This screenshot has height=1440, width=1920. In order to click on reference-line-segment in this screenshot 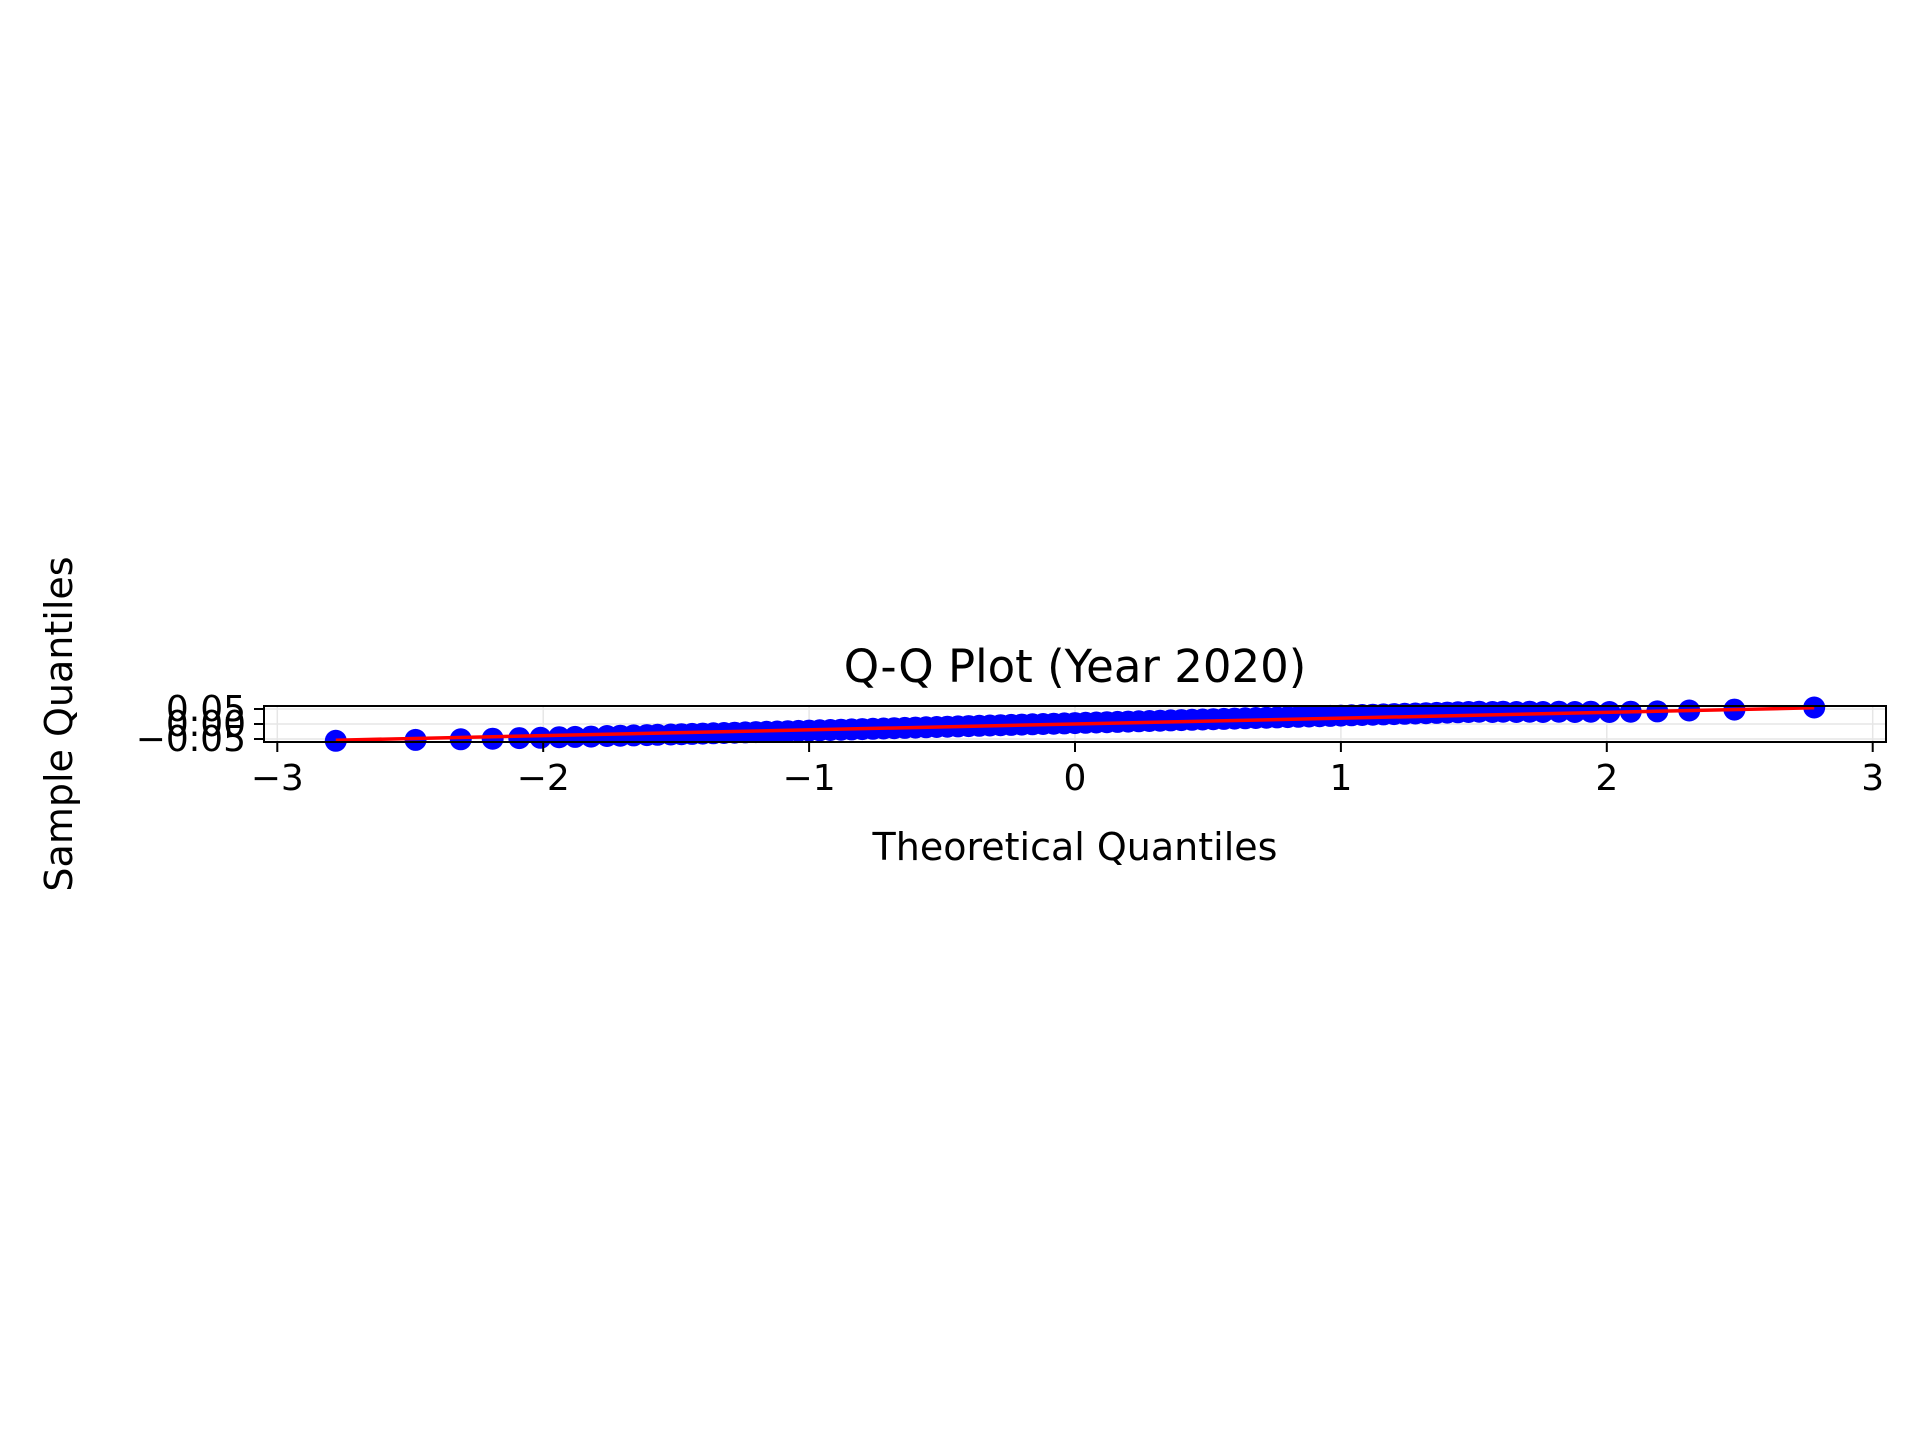, I will do `click(1075, 724)`.